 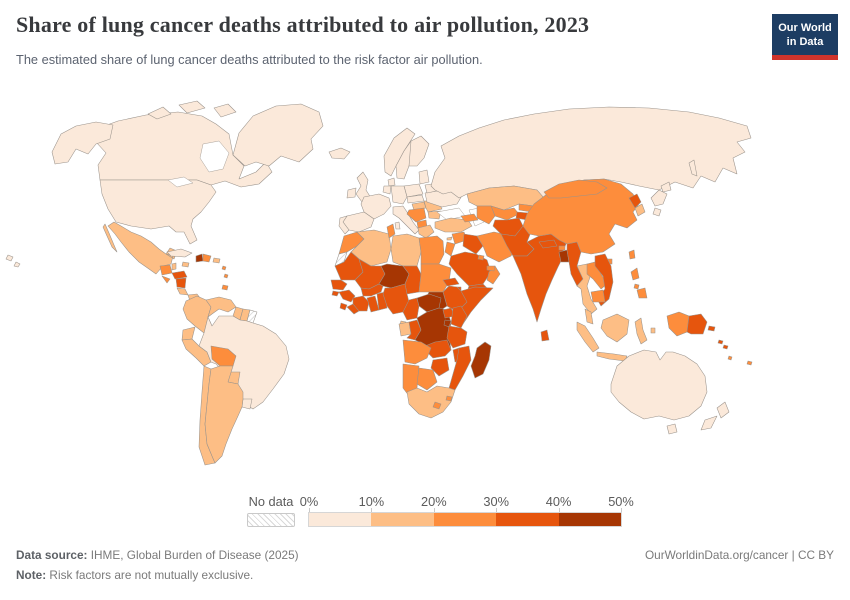 What do you see at coordinates (347, 296) in the screenshot?
I see `country-guinea` at bounding box center [347, 296].